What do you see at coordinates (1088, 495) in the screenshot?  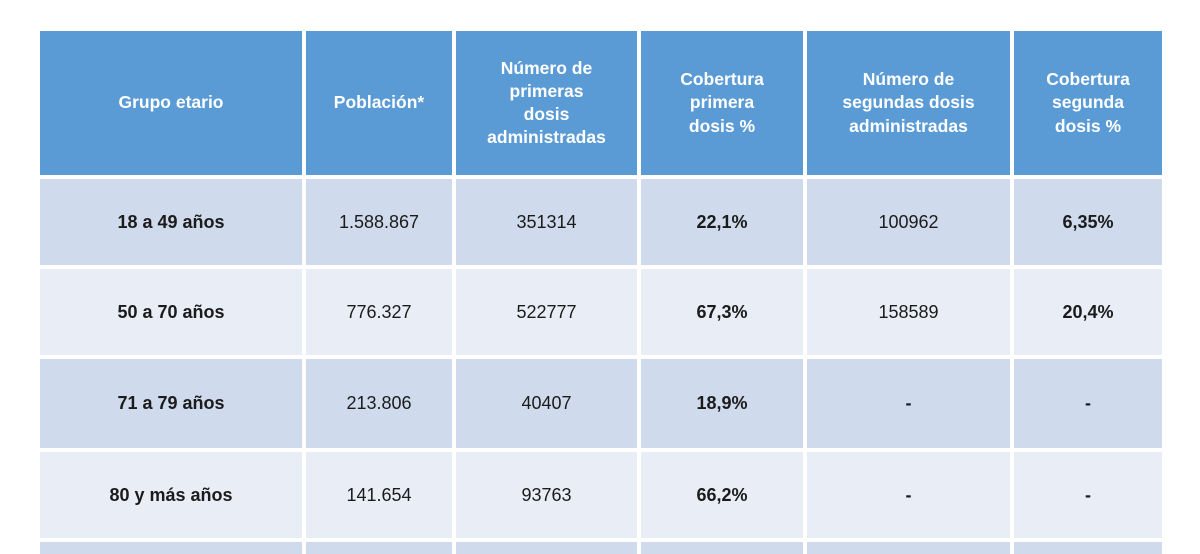 I see `cell-cobertura-segunda-80-mas: -` at bounding box center [1088, 495].